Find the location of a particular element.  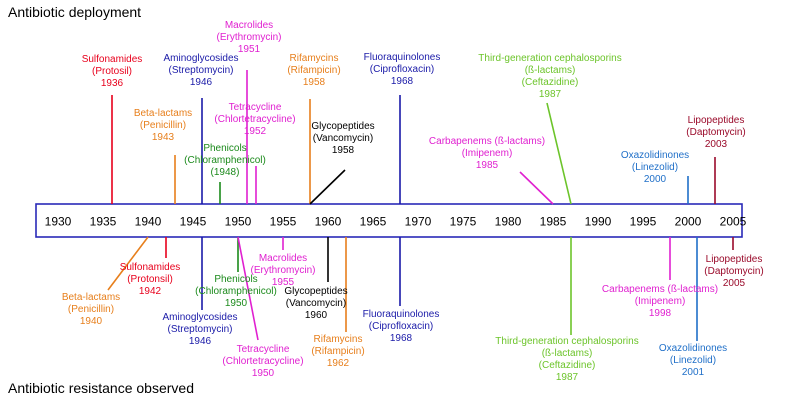

deployment-year-label: 1985 is located at coordinates (487, 165).